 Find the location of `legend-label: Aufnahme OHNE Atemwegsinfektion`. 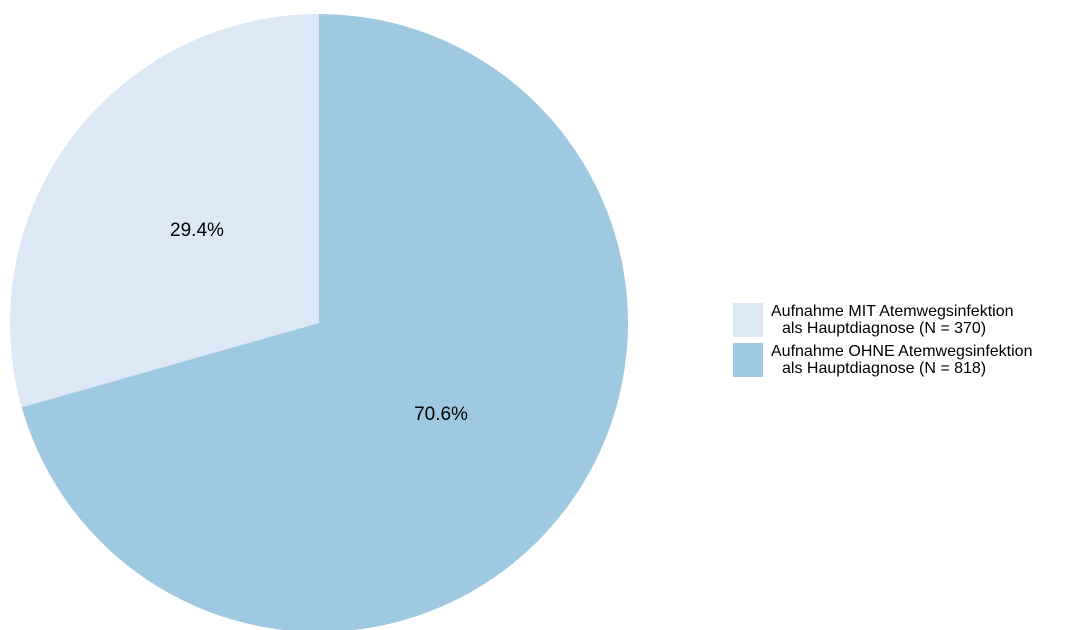

legend-label: Aufnahme OHNE Atemwegsinfektion is located at coordinates (901, 351).